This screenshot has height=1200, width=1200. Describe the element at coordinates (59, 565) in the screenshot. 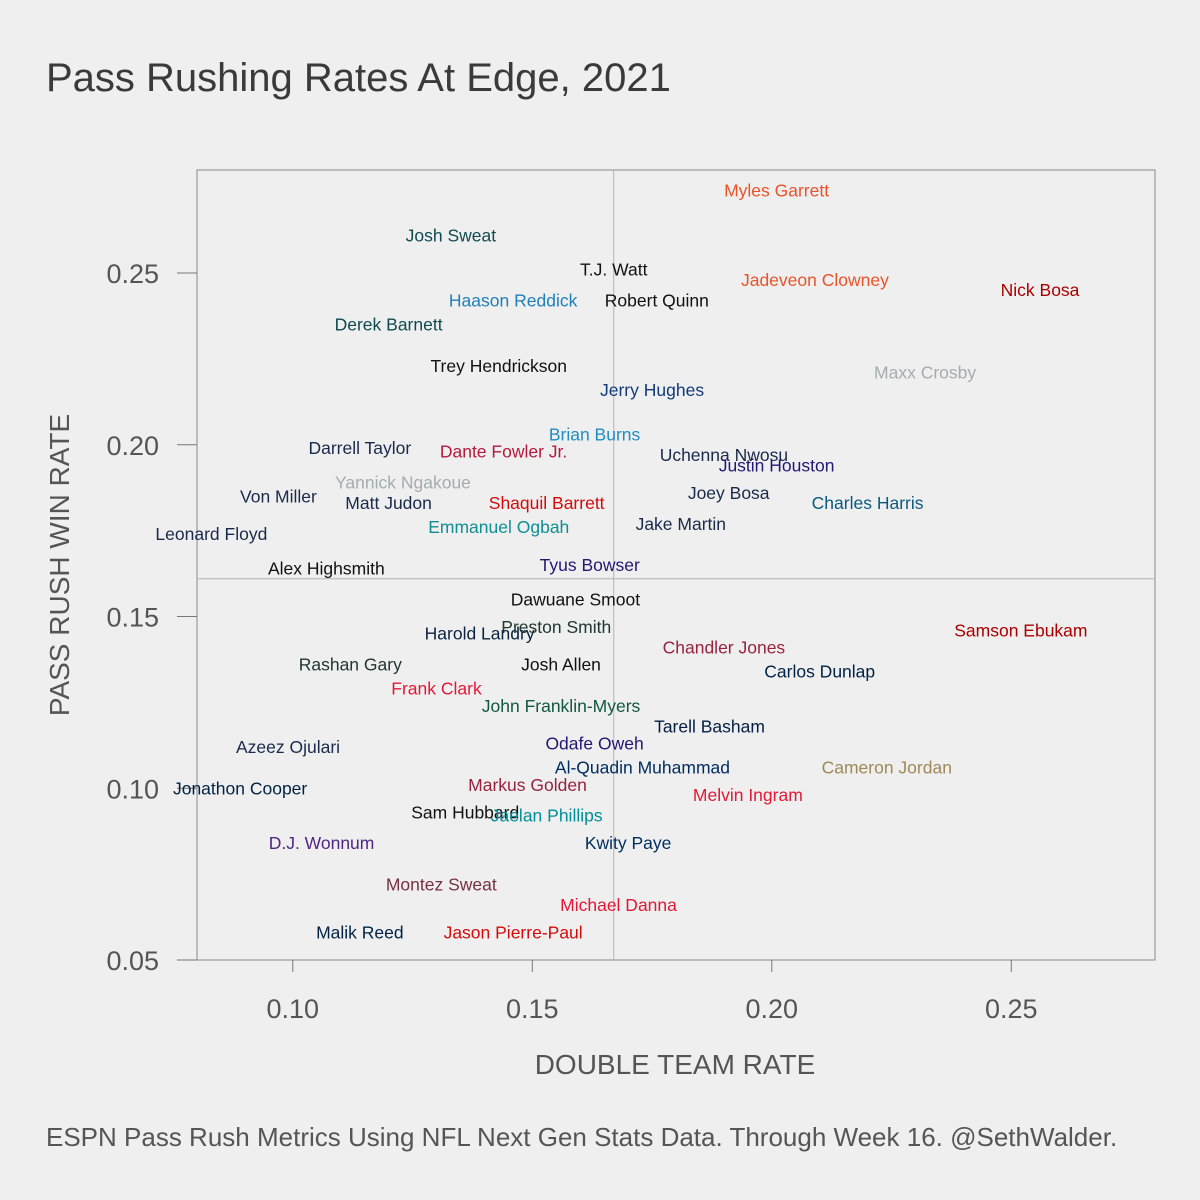

I see `y-axis-title: PASS RUSH WIN RATE` at that location.